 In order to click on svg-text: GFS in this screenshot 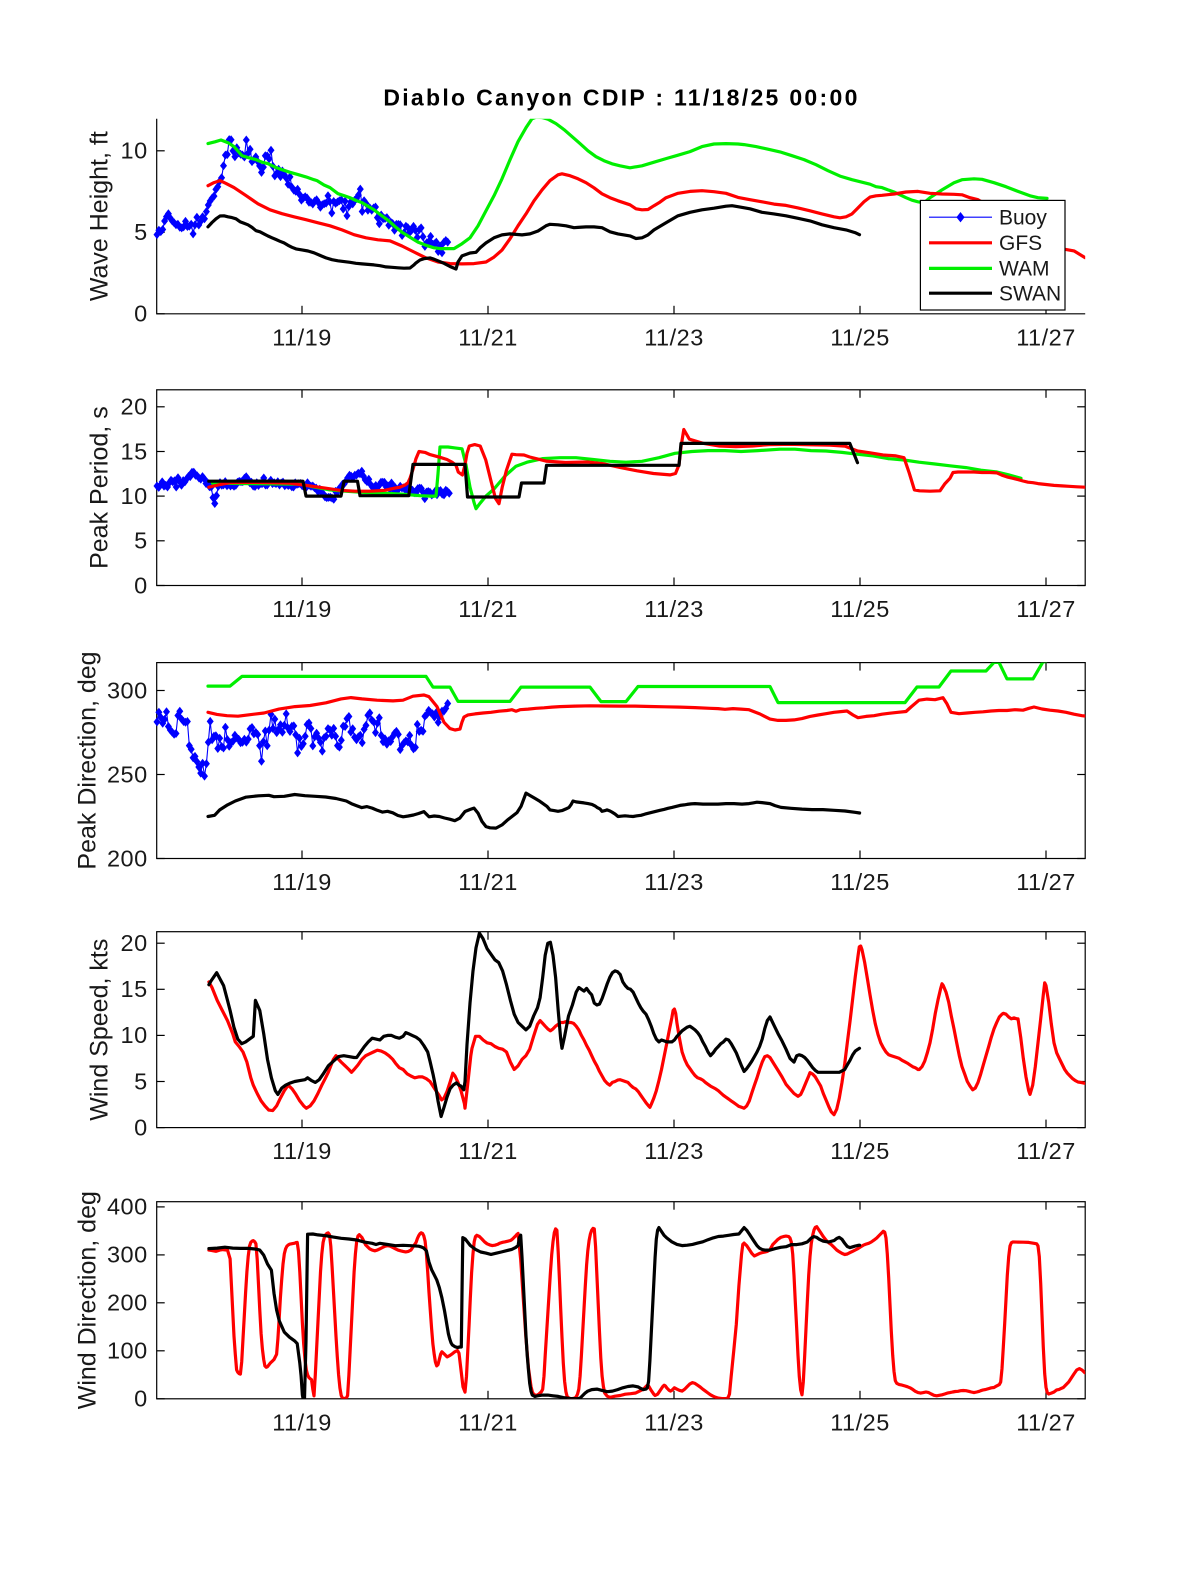, I will do `click(1020, 243)`.